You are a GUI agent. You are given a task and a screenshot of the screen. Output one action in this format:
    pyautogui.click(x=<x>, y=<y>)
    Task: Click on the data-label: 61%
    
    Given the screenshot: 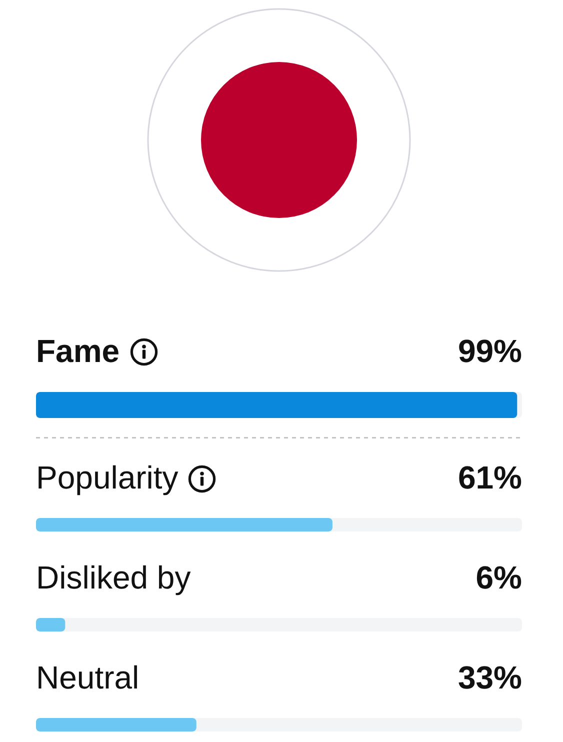 What is the action you would take?
    pyautogui.click(x=490, y=478)
    